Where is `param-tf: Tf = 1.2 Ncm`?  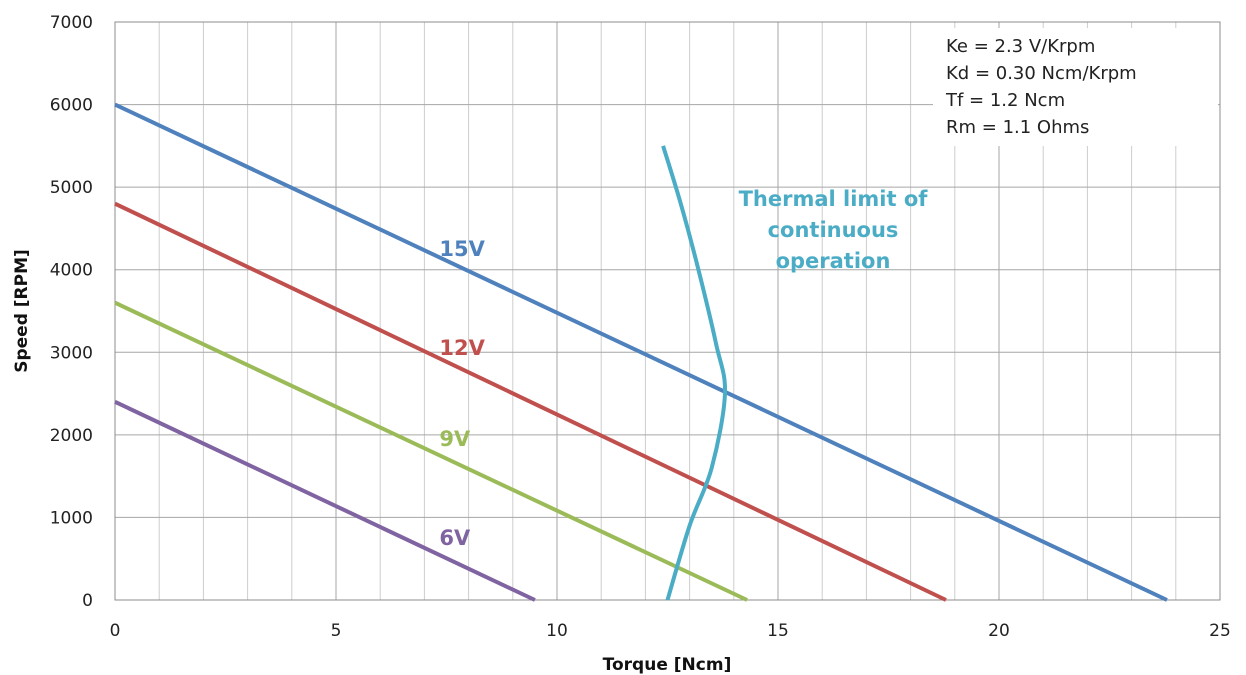
param-tf: Tf = 1.2 Ncm is located at coordinates (1005, 100).